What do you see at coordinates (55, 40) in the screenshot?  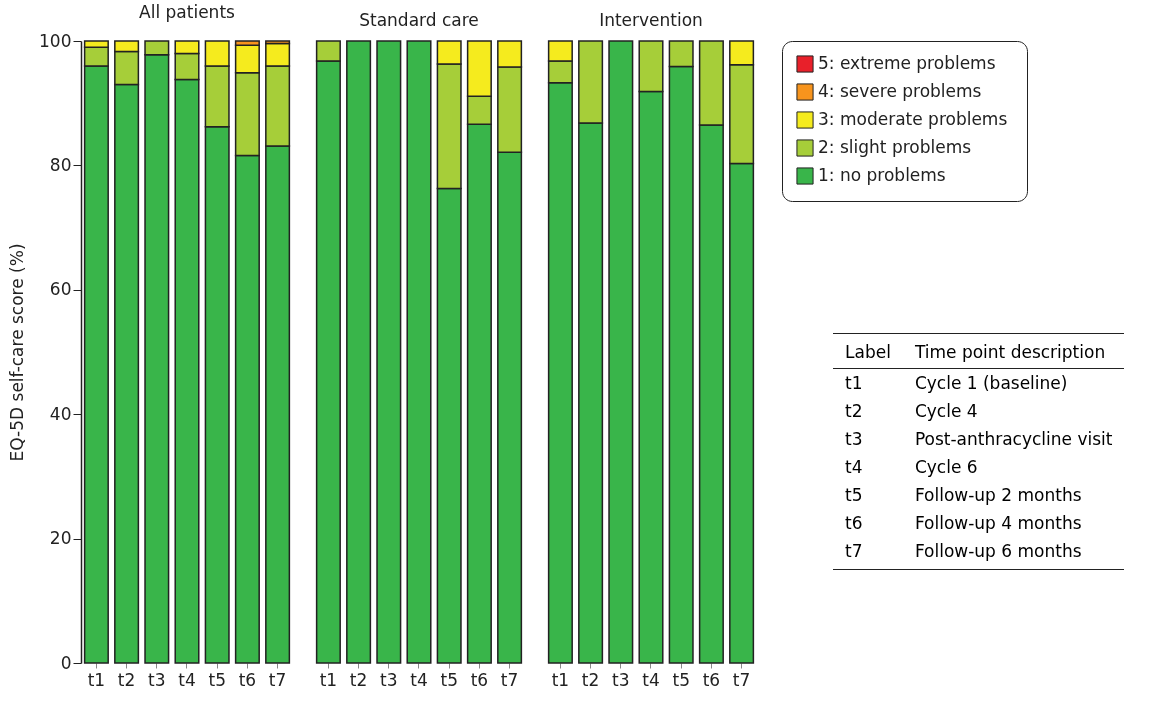 I see `y-tick-label: 100` at bounding box center [55, 40].